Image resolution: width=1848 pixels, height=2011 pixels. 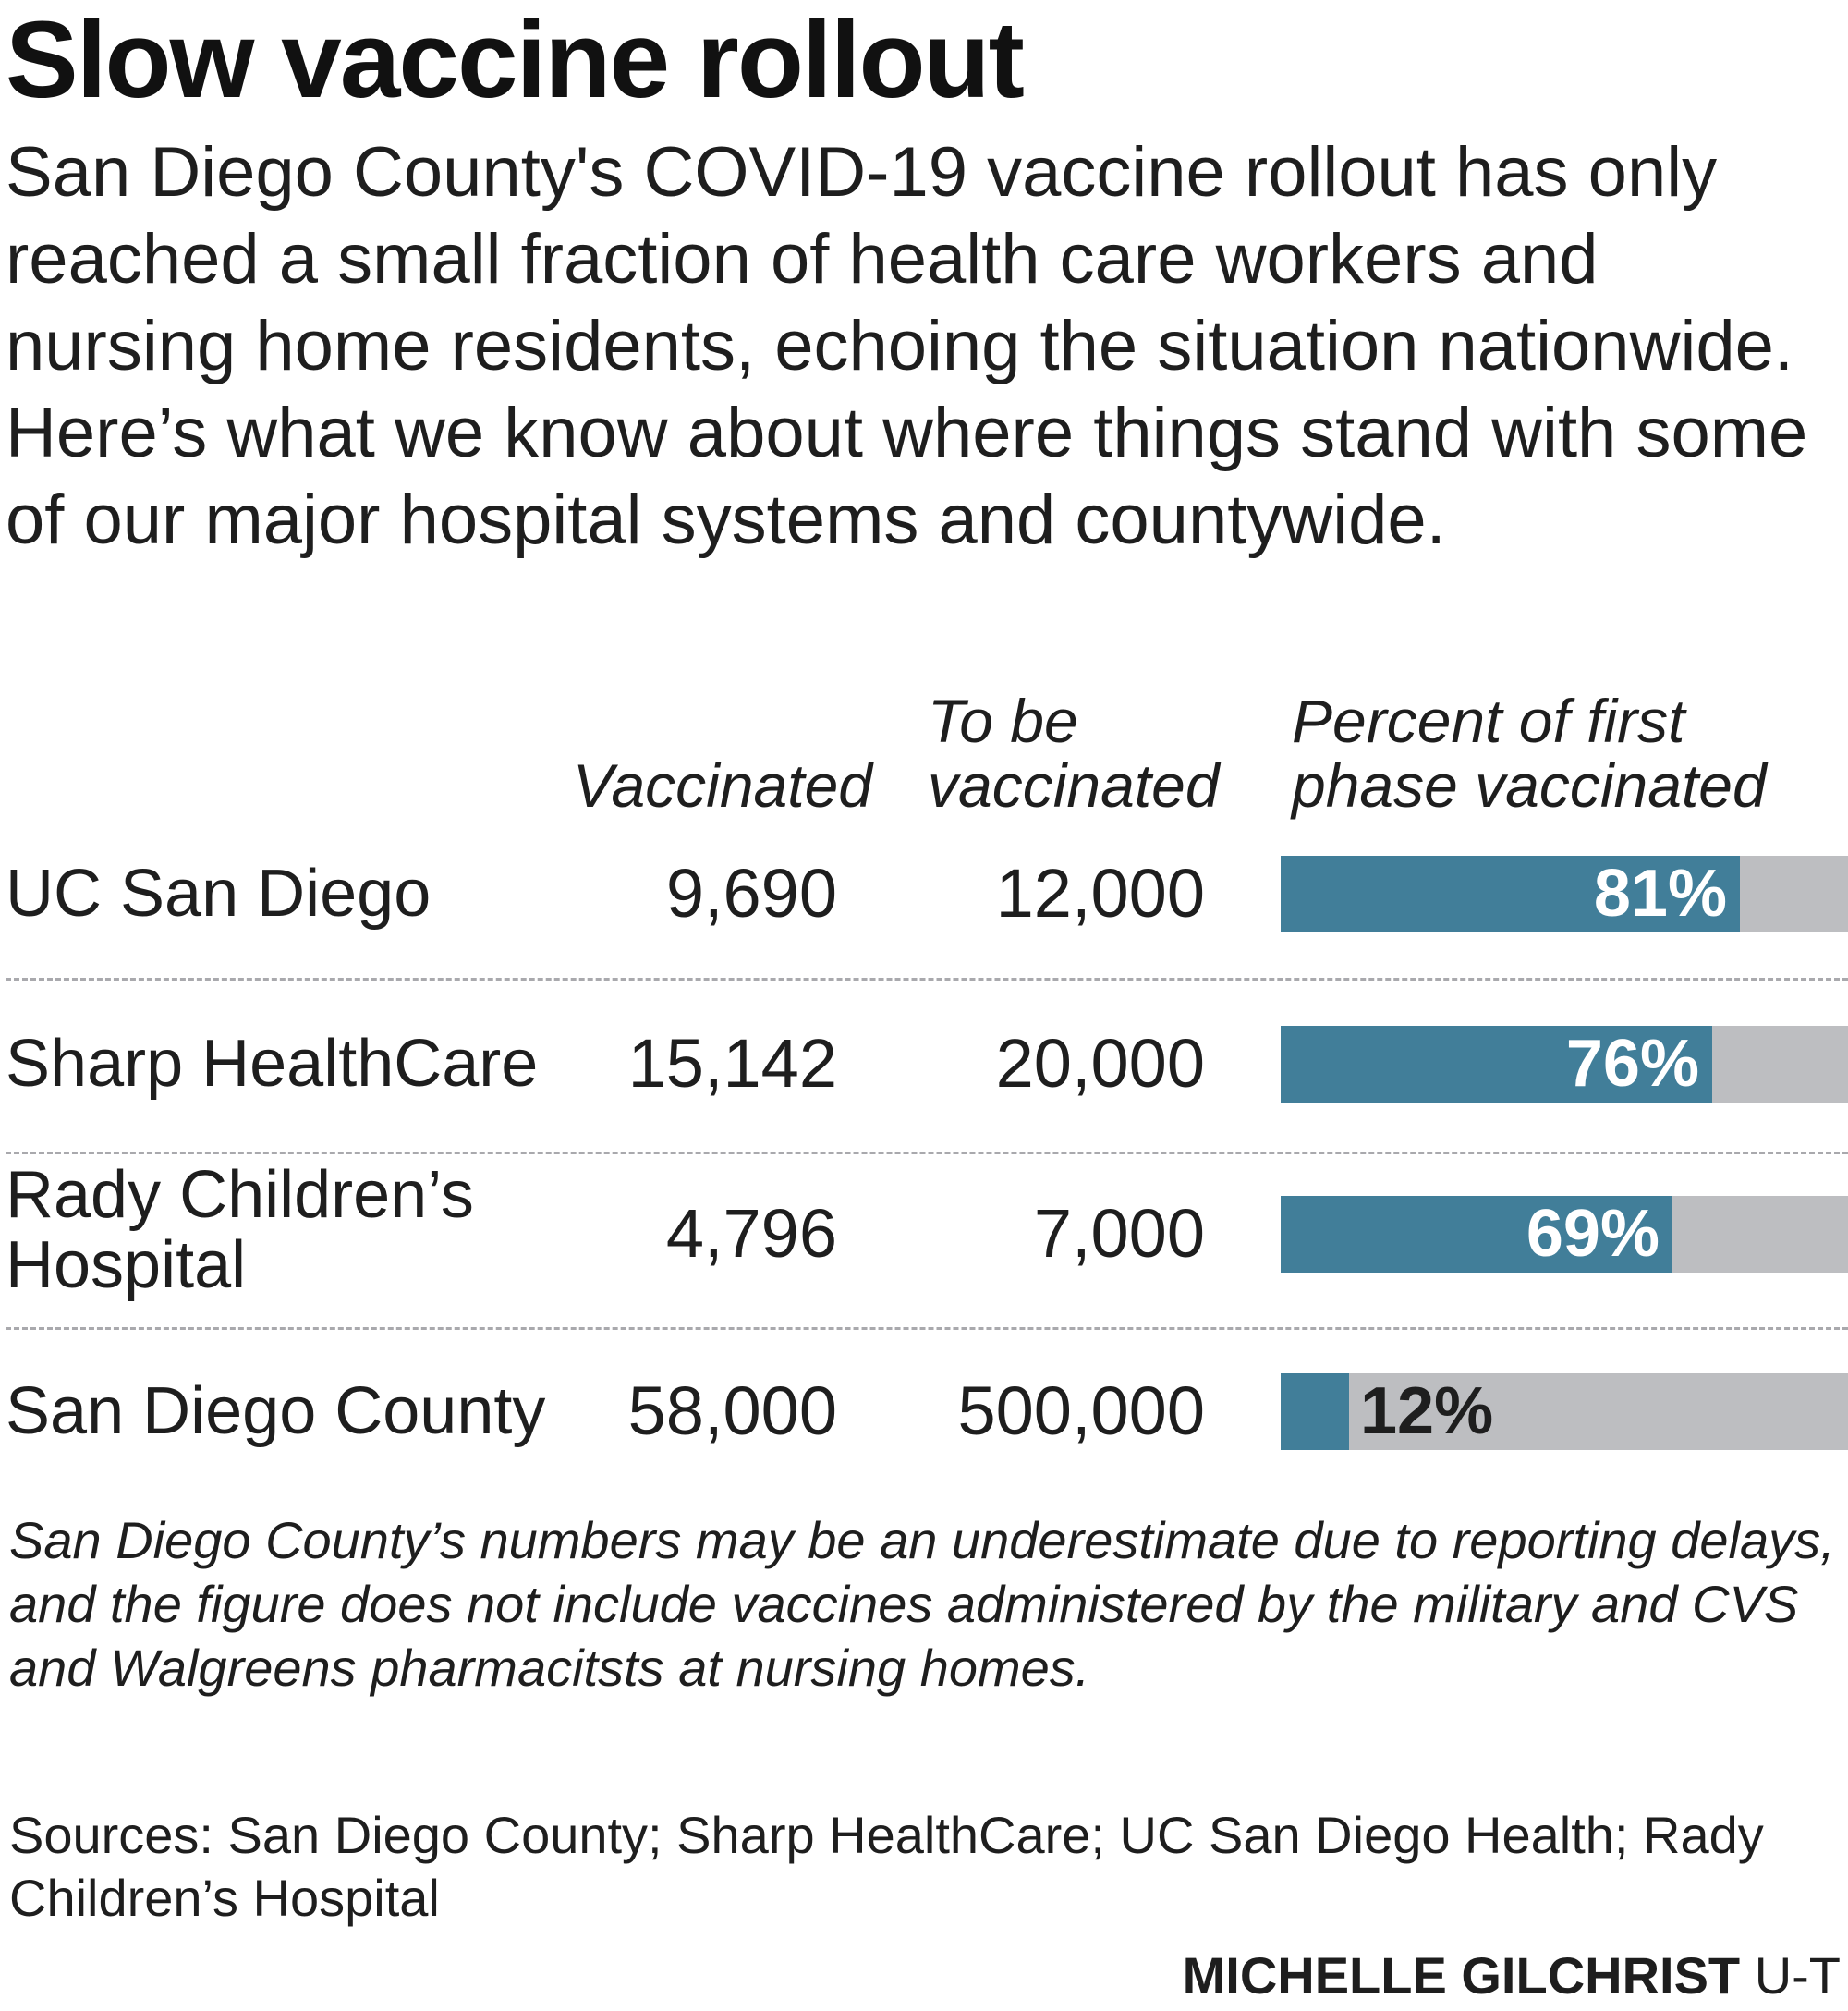 What do you see at coordinates (1119, 1234) in the screenshot?
I see `to-be-vaccinated-value: 7,000` at bounding box center [1119, 1234].